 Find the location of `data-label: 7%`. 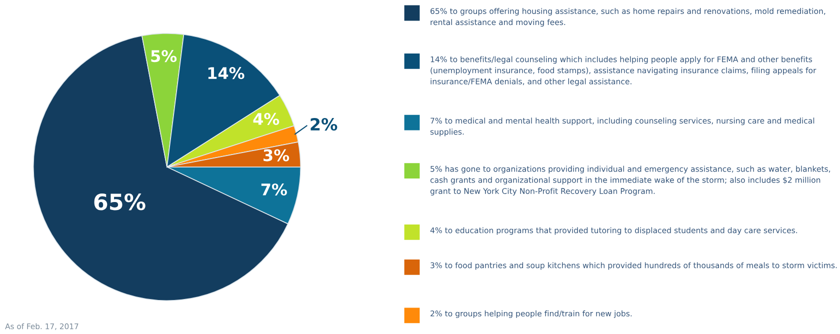

data-label: 7% is located at coordinates (274, 189).